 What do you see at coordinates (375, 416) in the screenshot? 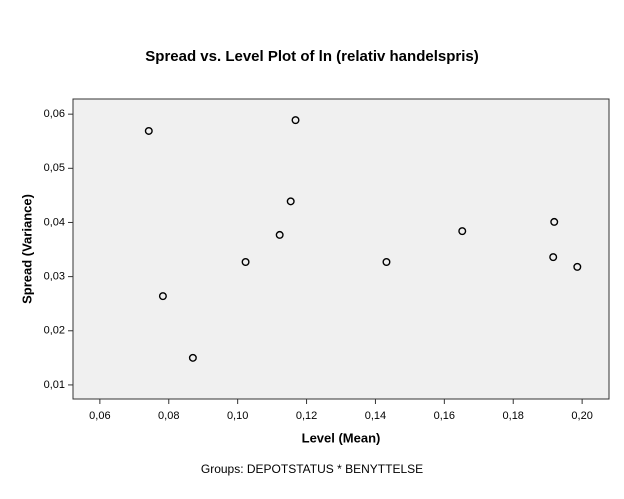
I see `x-tick-label: 0,14` at bounding box center [375, 416].